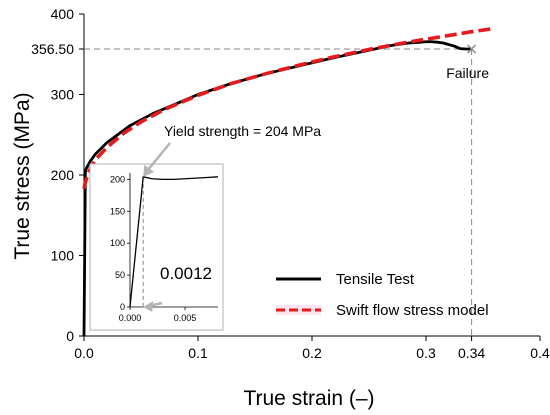 This screenshot has width=550, height=415. Describe the element at coordinates (158, 157) in the screenshot. I see `yield-arrow-shaft` at that location.